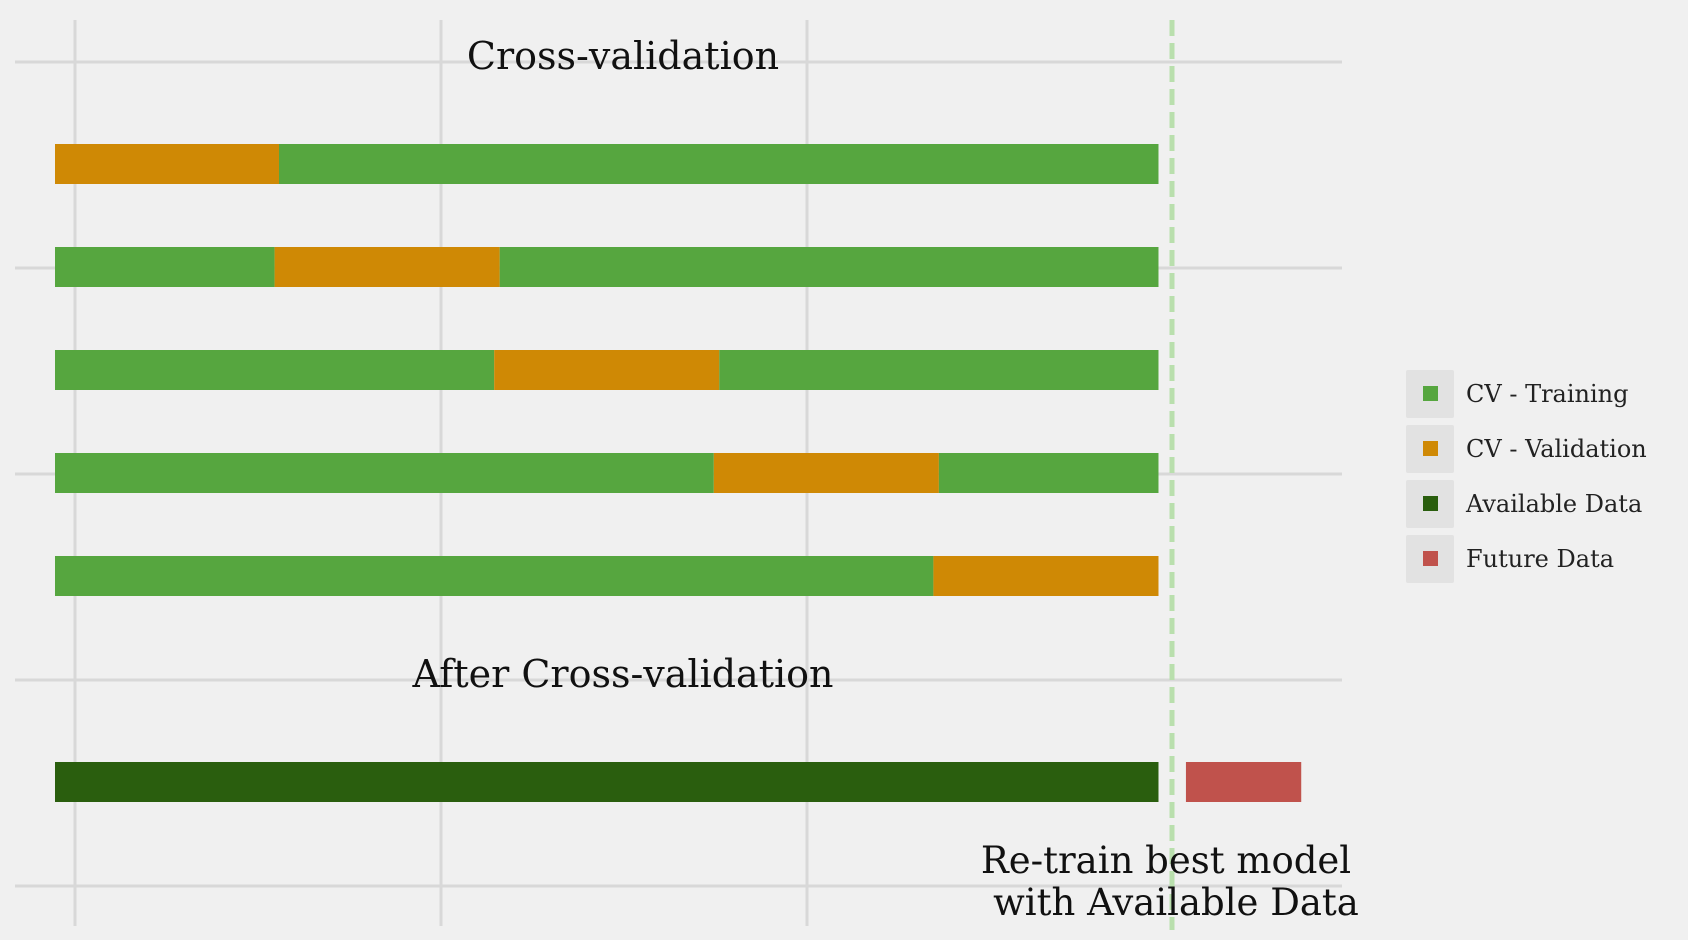  What do you see at coordinates (623, 674) in the screenshot?
I see `chart-title-after-cross-validation: After Cross-validation` at bounding box center [623, 674].